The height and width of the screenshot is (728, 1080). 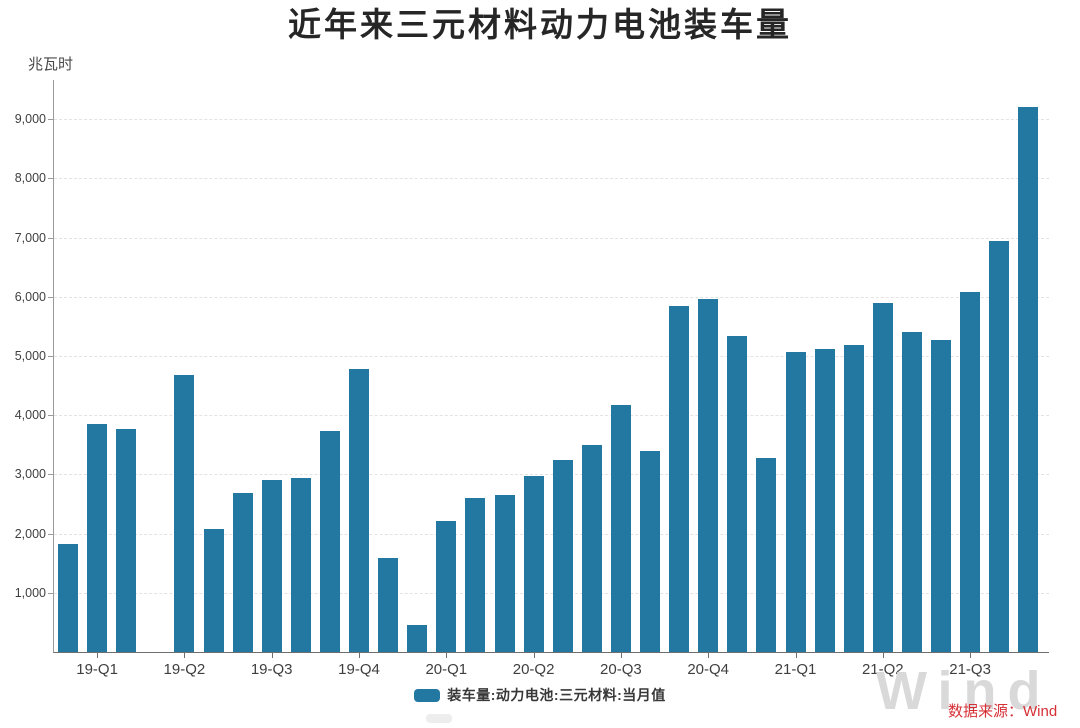 What do you see at coordinates (30, 296) in the screenshot?
I see `y-axis-label: 6,000` at bounding box center [30, 296].